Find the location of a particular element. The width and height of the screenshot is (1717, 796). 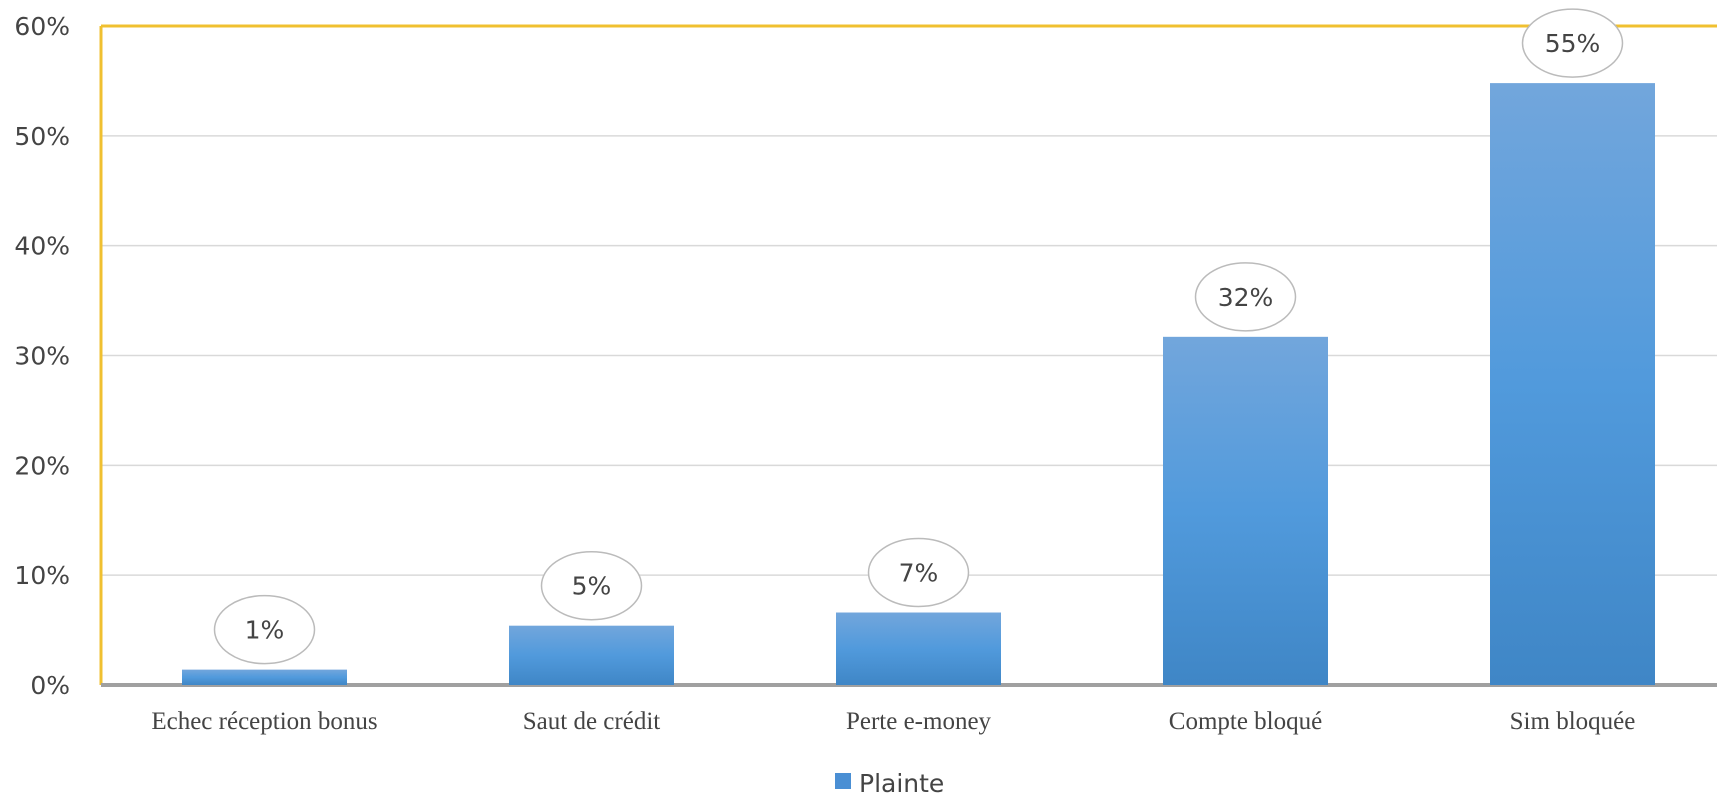

data-label: 7% is located at coordinates (919, 573).